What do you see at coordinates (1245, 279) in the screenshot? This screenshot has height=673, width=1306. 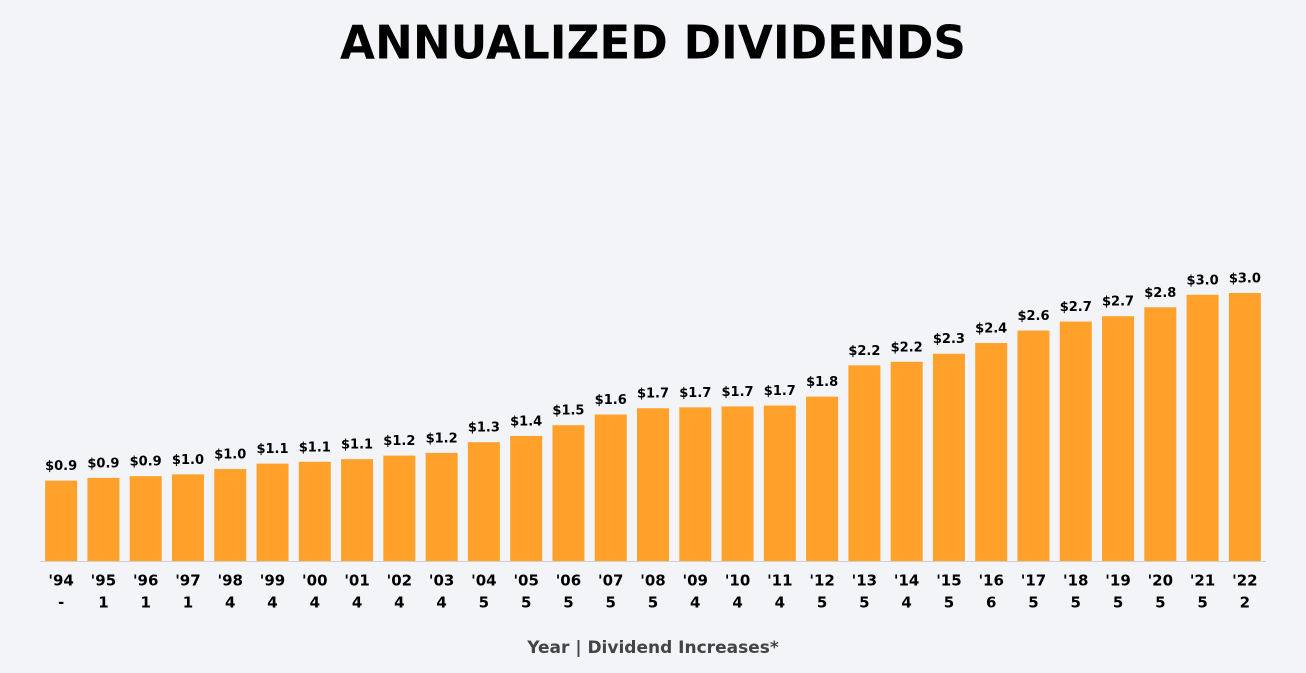 I see `data-label: $3.0` at bounding box center [1245, 279].